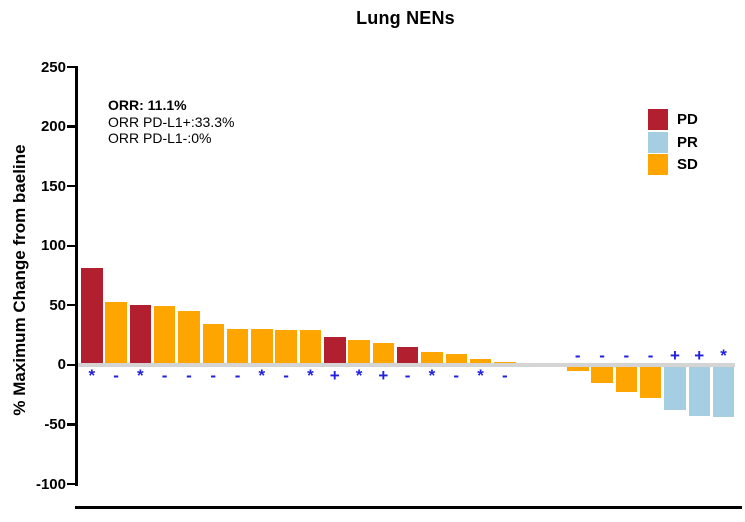 The width and height of the screenshot is (745, 522). Describe the element at coordinates (61, 365) in the screenshot. I see `y-tick-label: 0` at that location.